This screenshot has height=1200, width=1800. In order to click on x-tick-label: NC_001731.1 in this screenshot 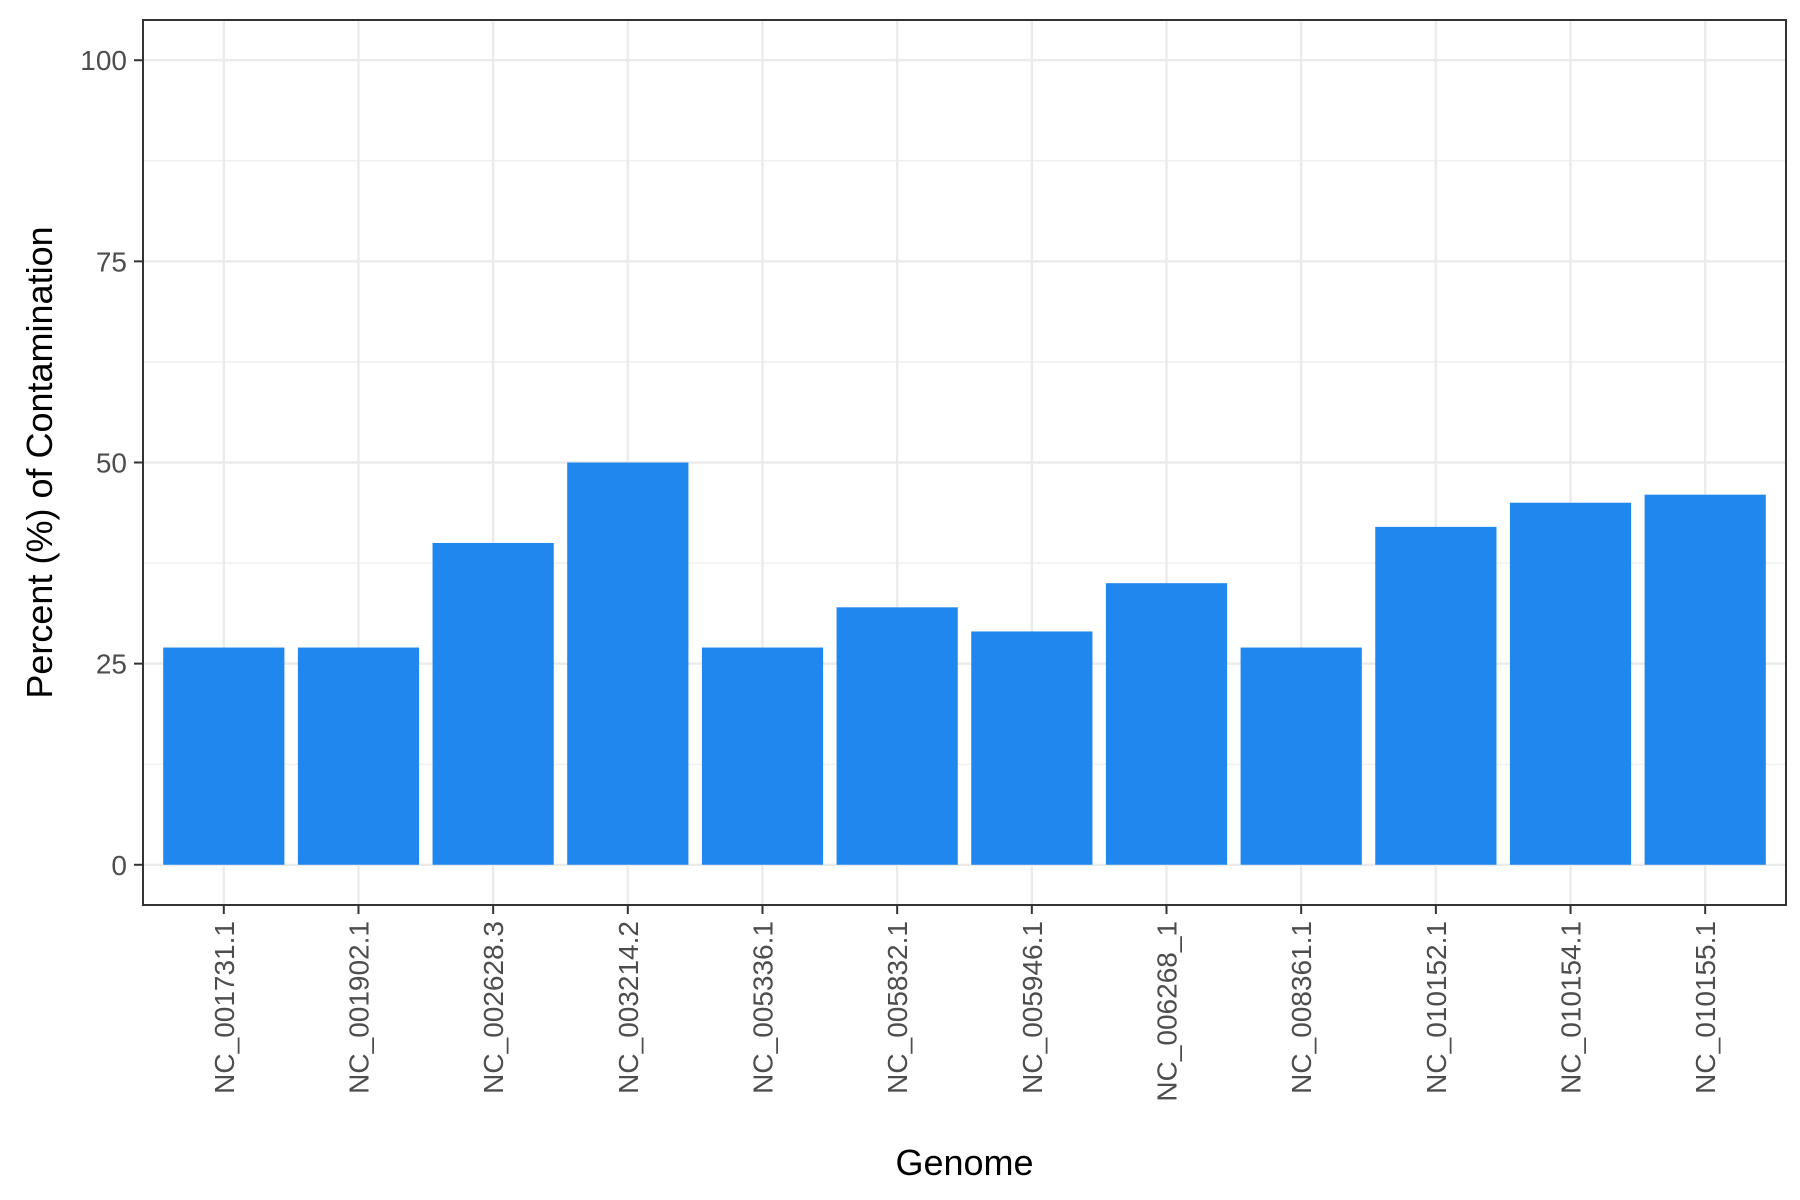, I will do `click(224, 1007)`.